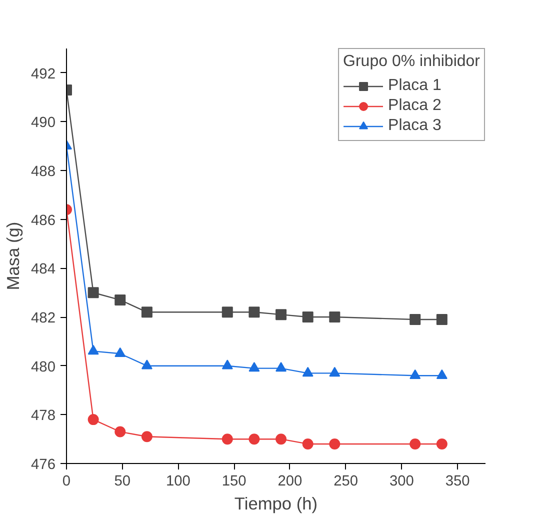 This screenshot has width=547, height=516. Describe the element at coordinates (401, 482) in the screenshot. I see `x-tick-label: 300` at that location.